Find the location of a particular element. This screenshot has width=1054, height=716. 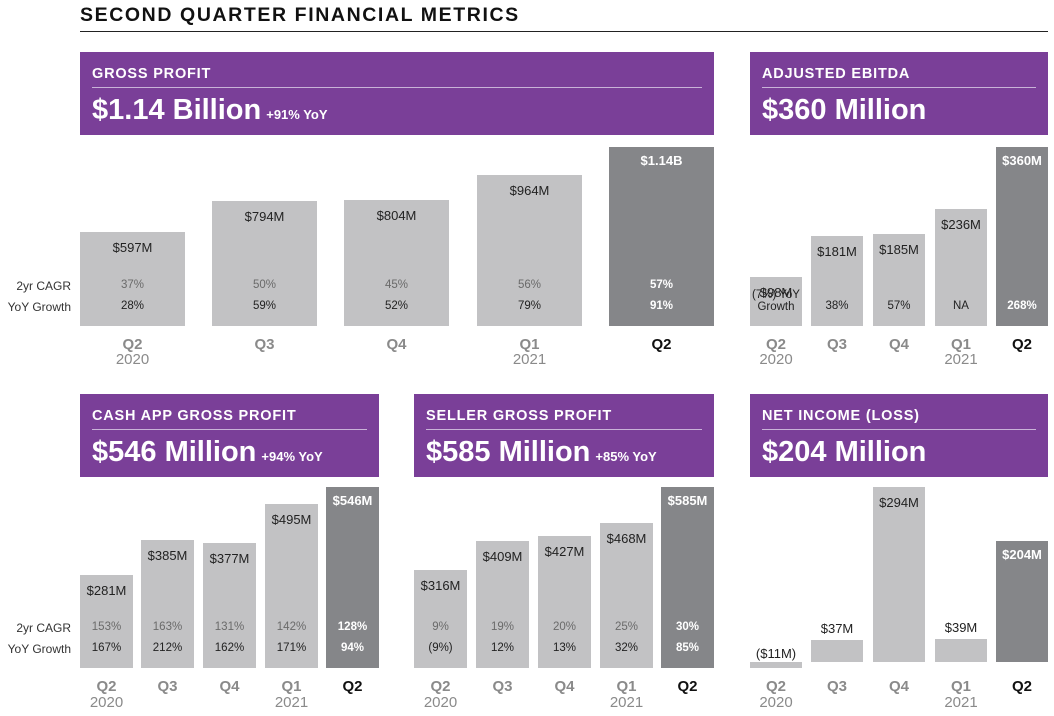

yoy-value: 57% is located at coordinates (899, 306).